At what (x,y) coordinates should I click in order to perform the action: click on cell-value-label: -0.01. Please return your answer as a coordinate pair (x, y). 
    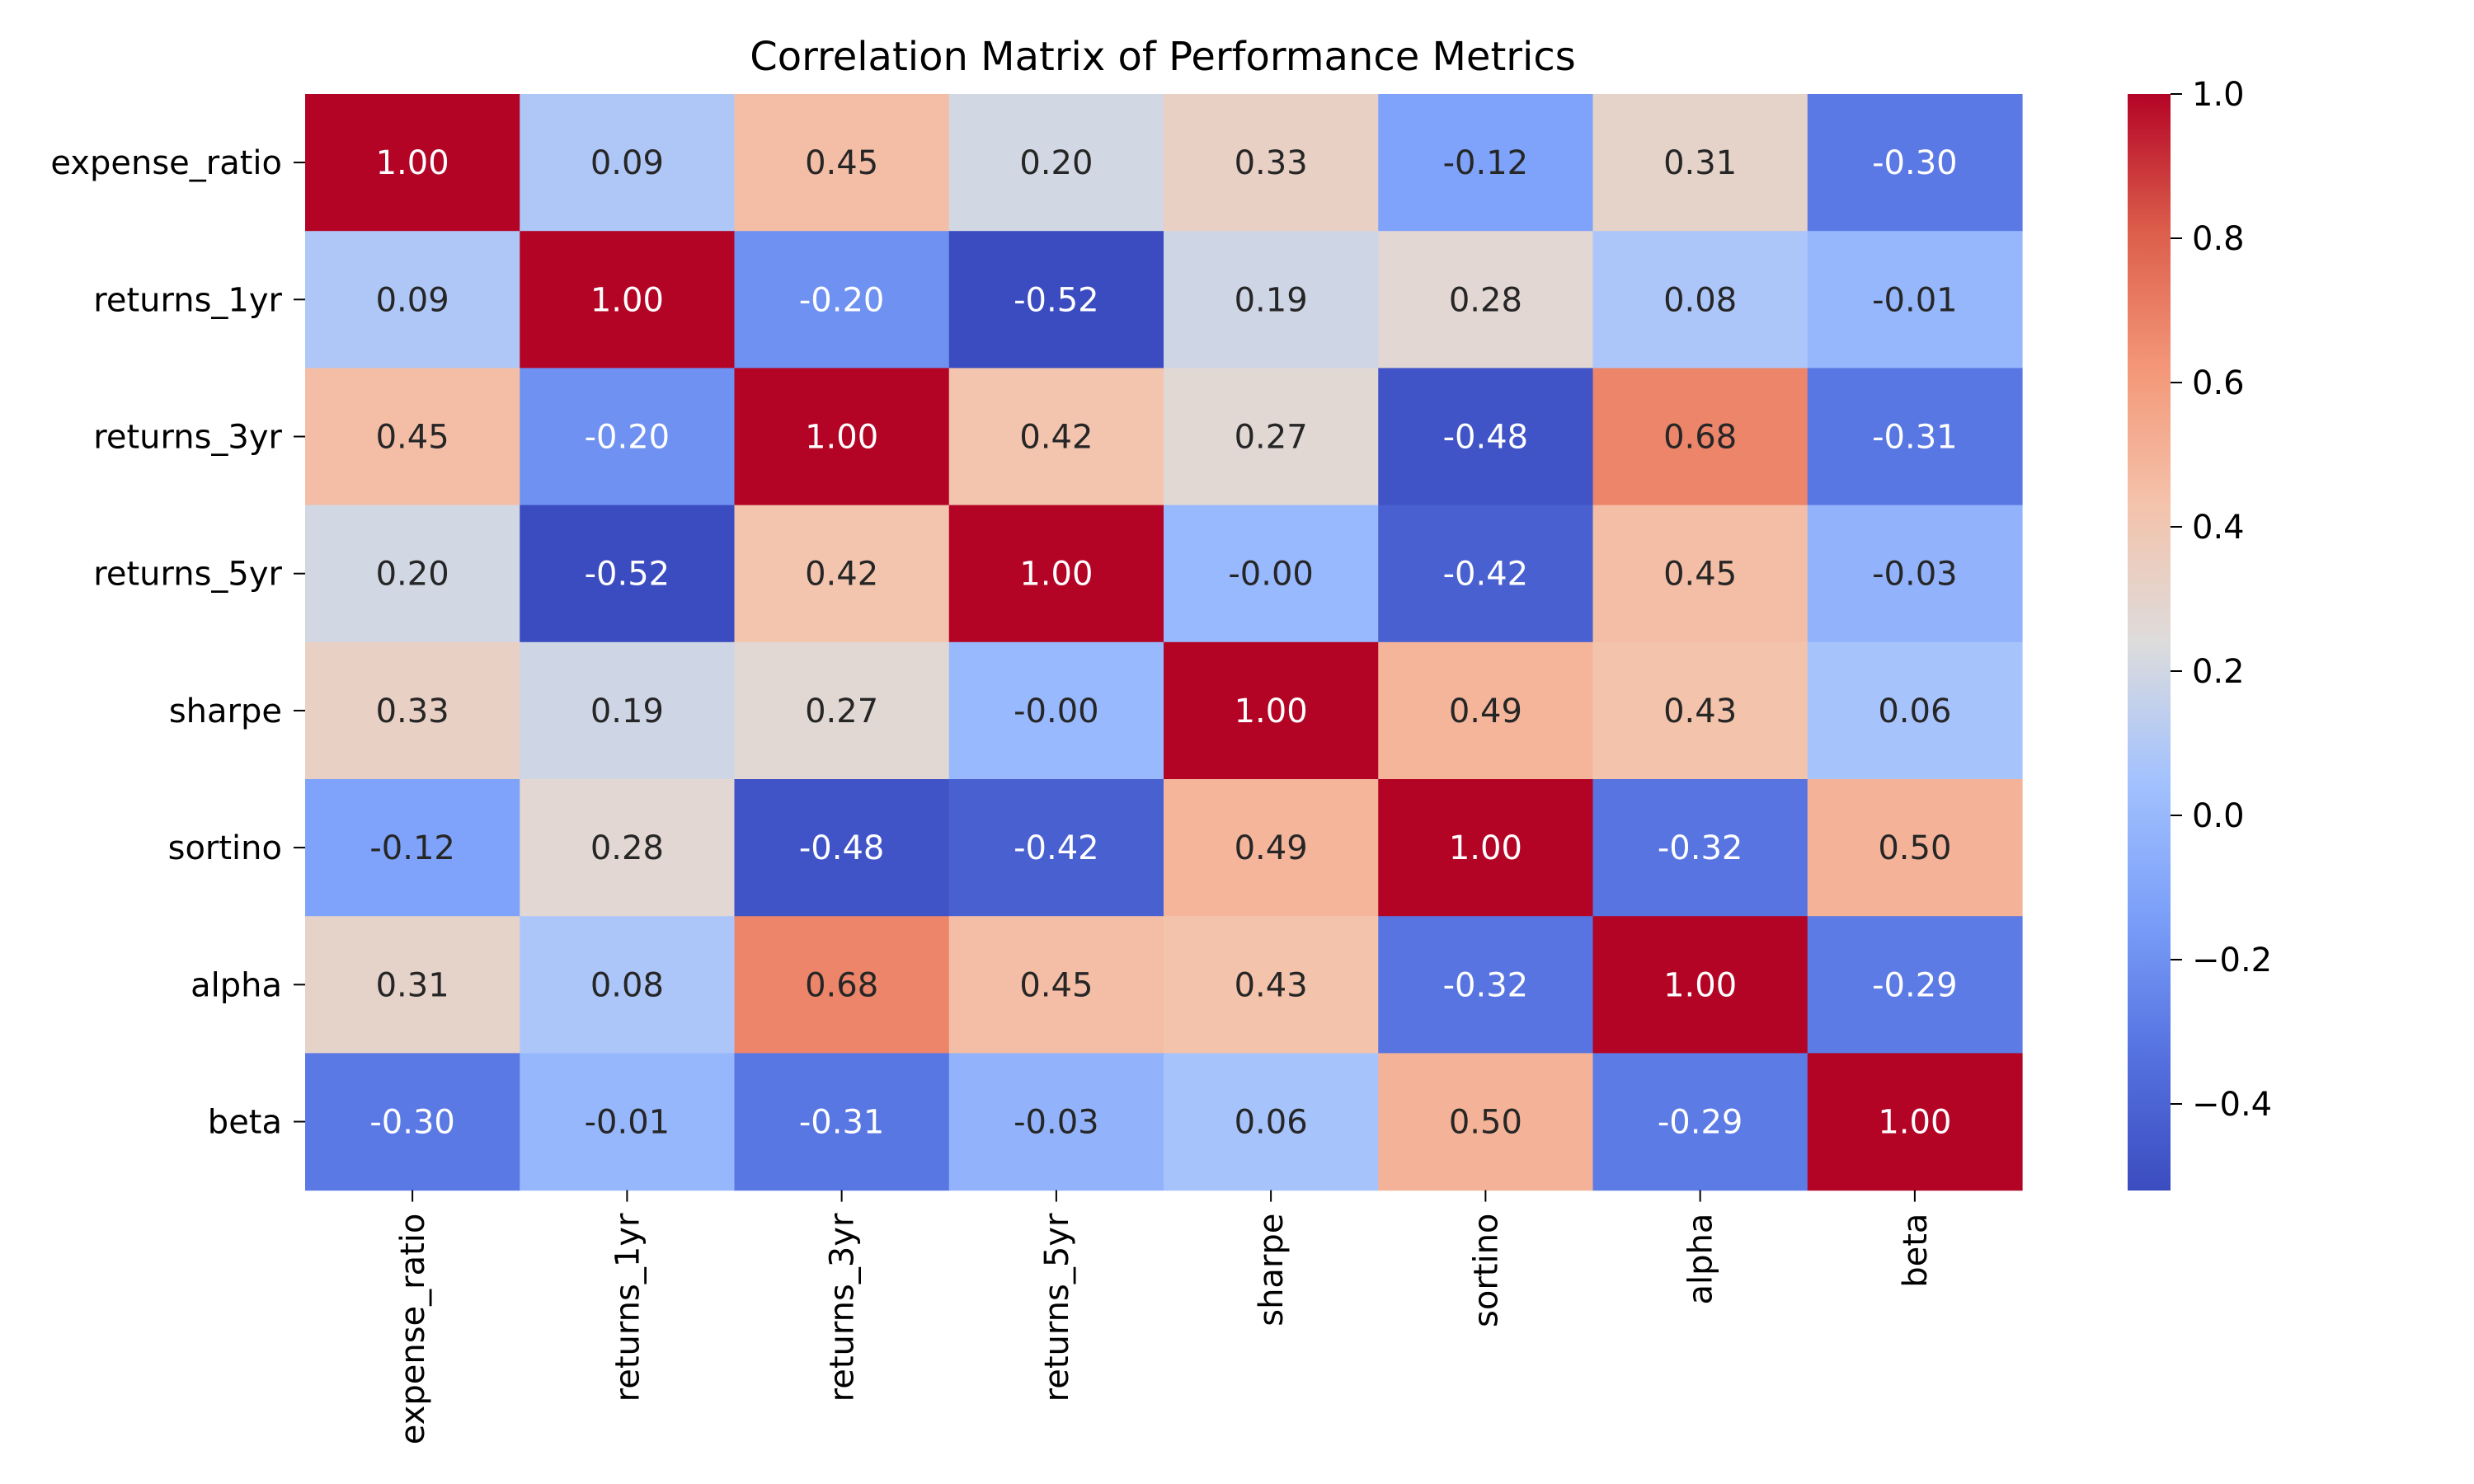
    Looking at the image, I should click on (627, 1123).